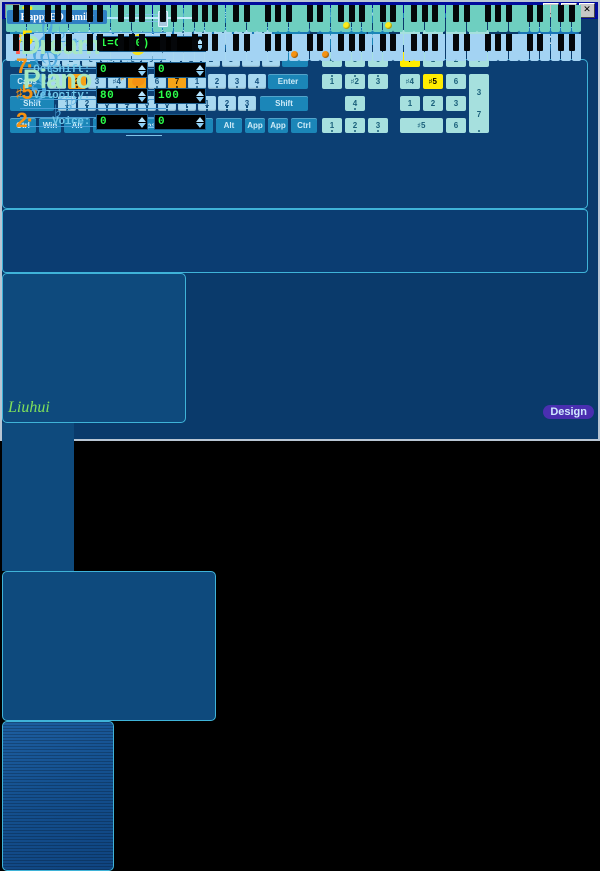 This screenshot has width=600, height=871. What do you see at coordinates (142, 70) in the screenshot?
I see `octshift-left-stepper` at bounding box center [142, 70].